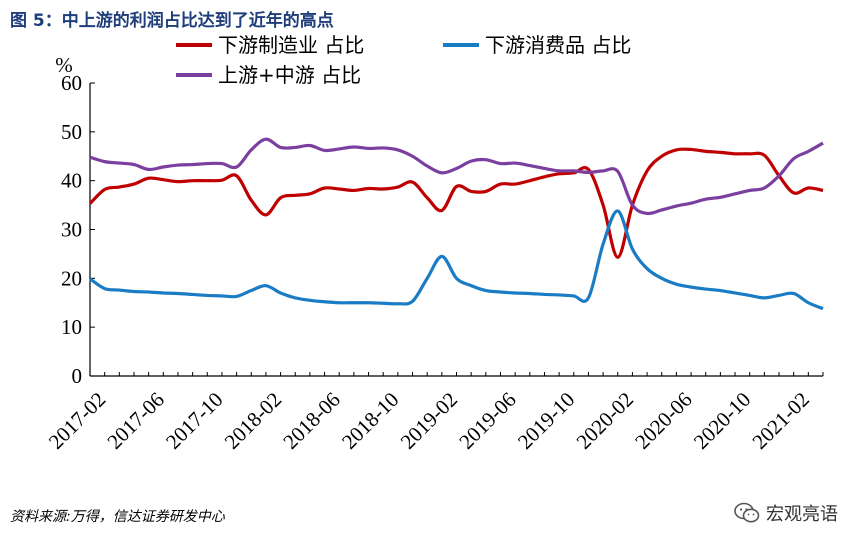 This screenshot has height=538, width=860. What do you see at coordinates (291, 45) in the screenshot?
I see `legend-label-0: 下游制造业 占比` at bounding box center [291, 45].